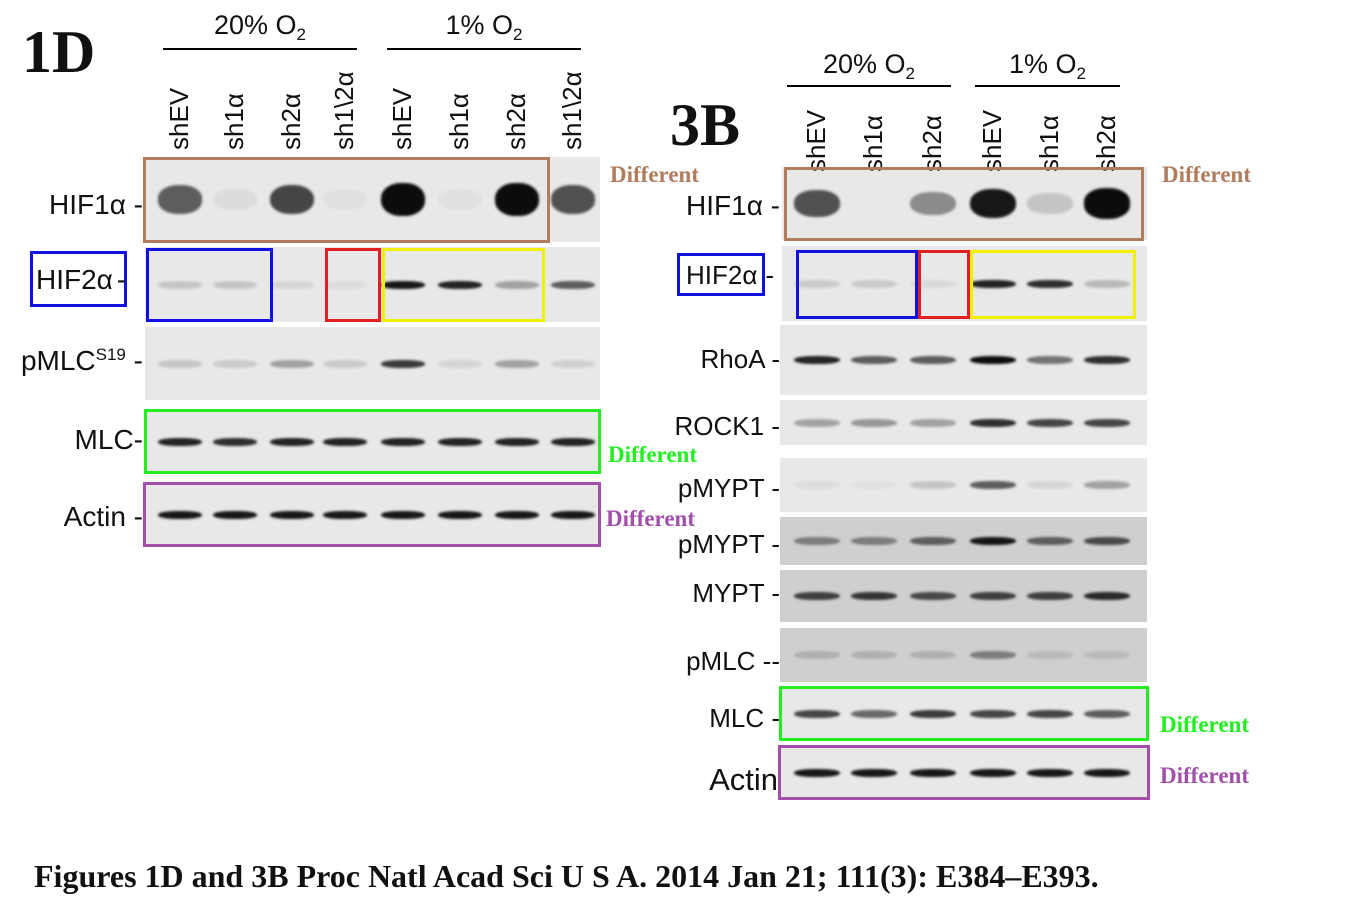 This screenshot has width=1370, height=920. Describe the element at coordinates (110, 354) in the screenshot. I see `row-label-superscript: S19` at that location.